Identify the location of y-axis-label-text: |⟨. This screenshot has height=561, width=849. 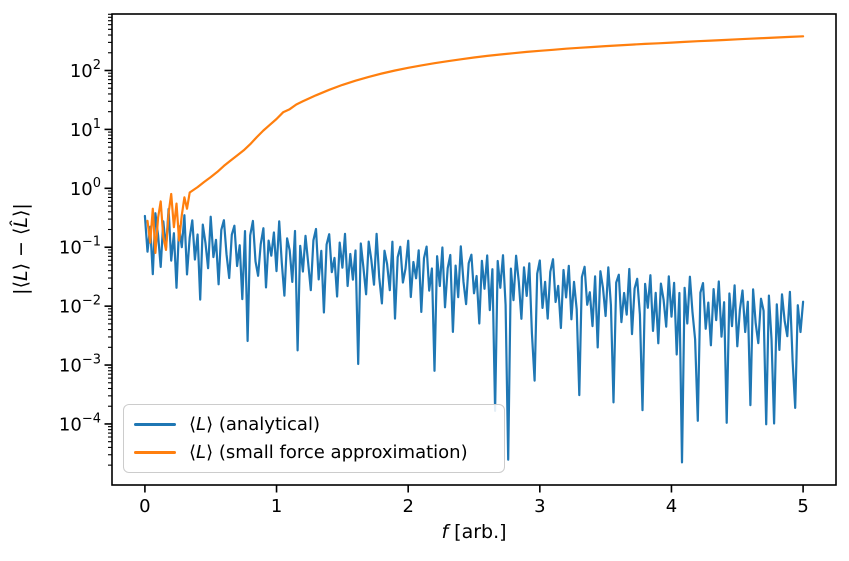
(21, 288).